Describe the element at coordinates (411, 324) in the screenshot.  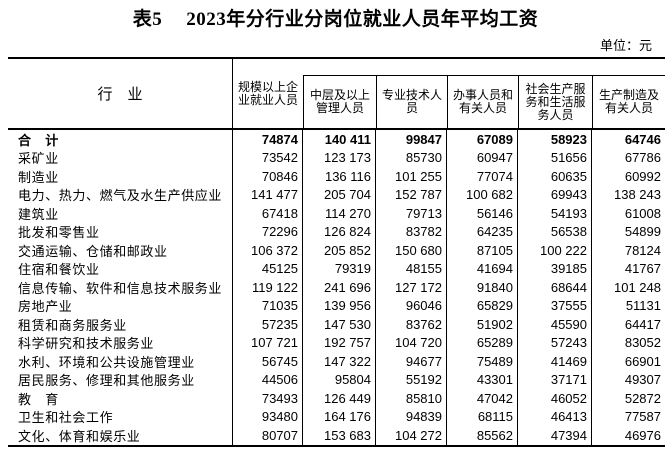
I see `value-cell: 83762` at that location.